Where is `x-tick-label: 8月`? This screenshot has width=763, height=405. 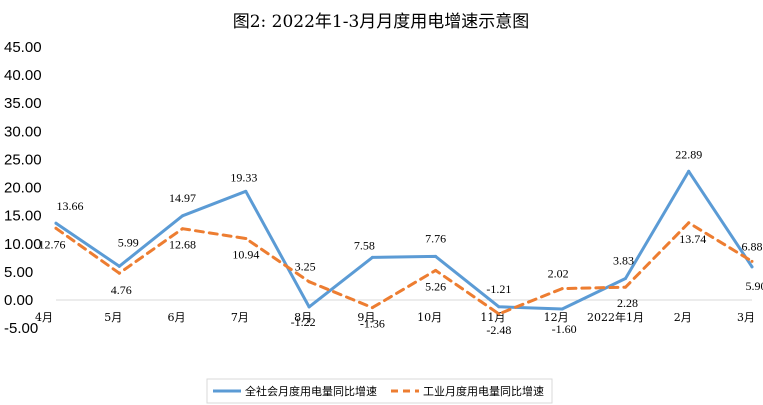 x-tick-label: 8月 is located at coordinates (303, 317).